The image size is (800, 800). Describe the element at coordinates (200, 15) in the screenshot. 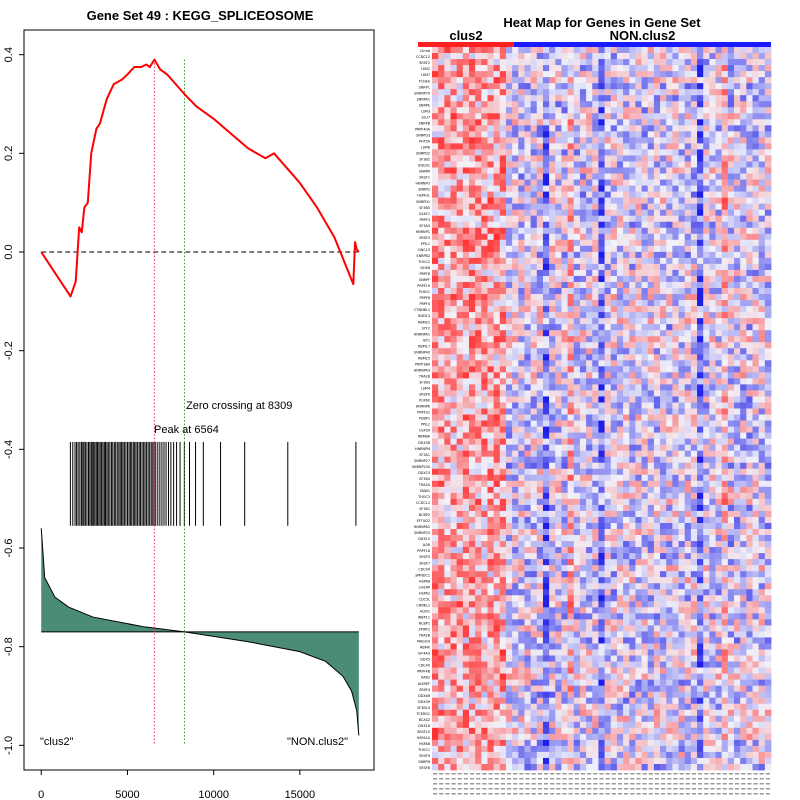

I see `enrichment-plot-title: Gene Set 49 : KEGG_SPLICEOSOME` at that location.